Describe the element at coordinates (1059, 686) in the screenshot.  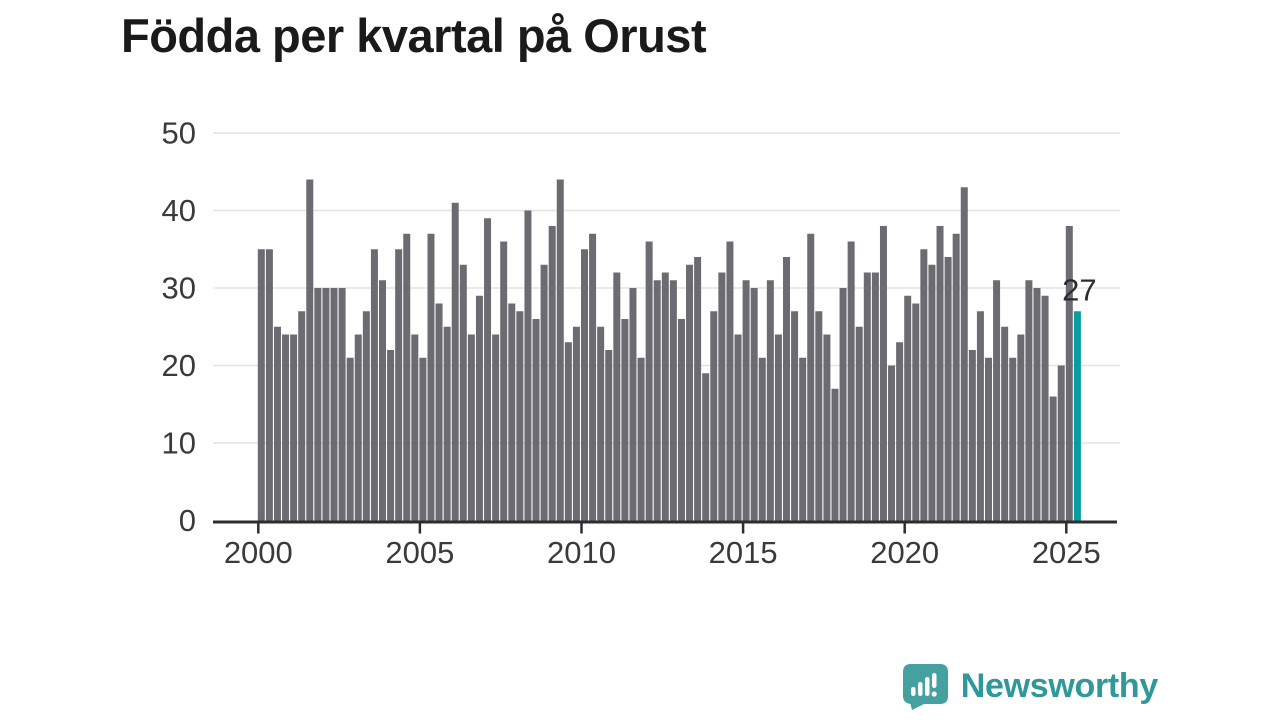
I see `newsworthy-logo-text: Newsworthy` at that location.